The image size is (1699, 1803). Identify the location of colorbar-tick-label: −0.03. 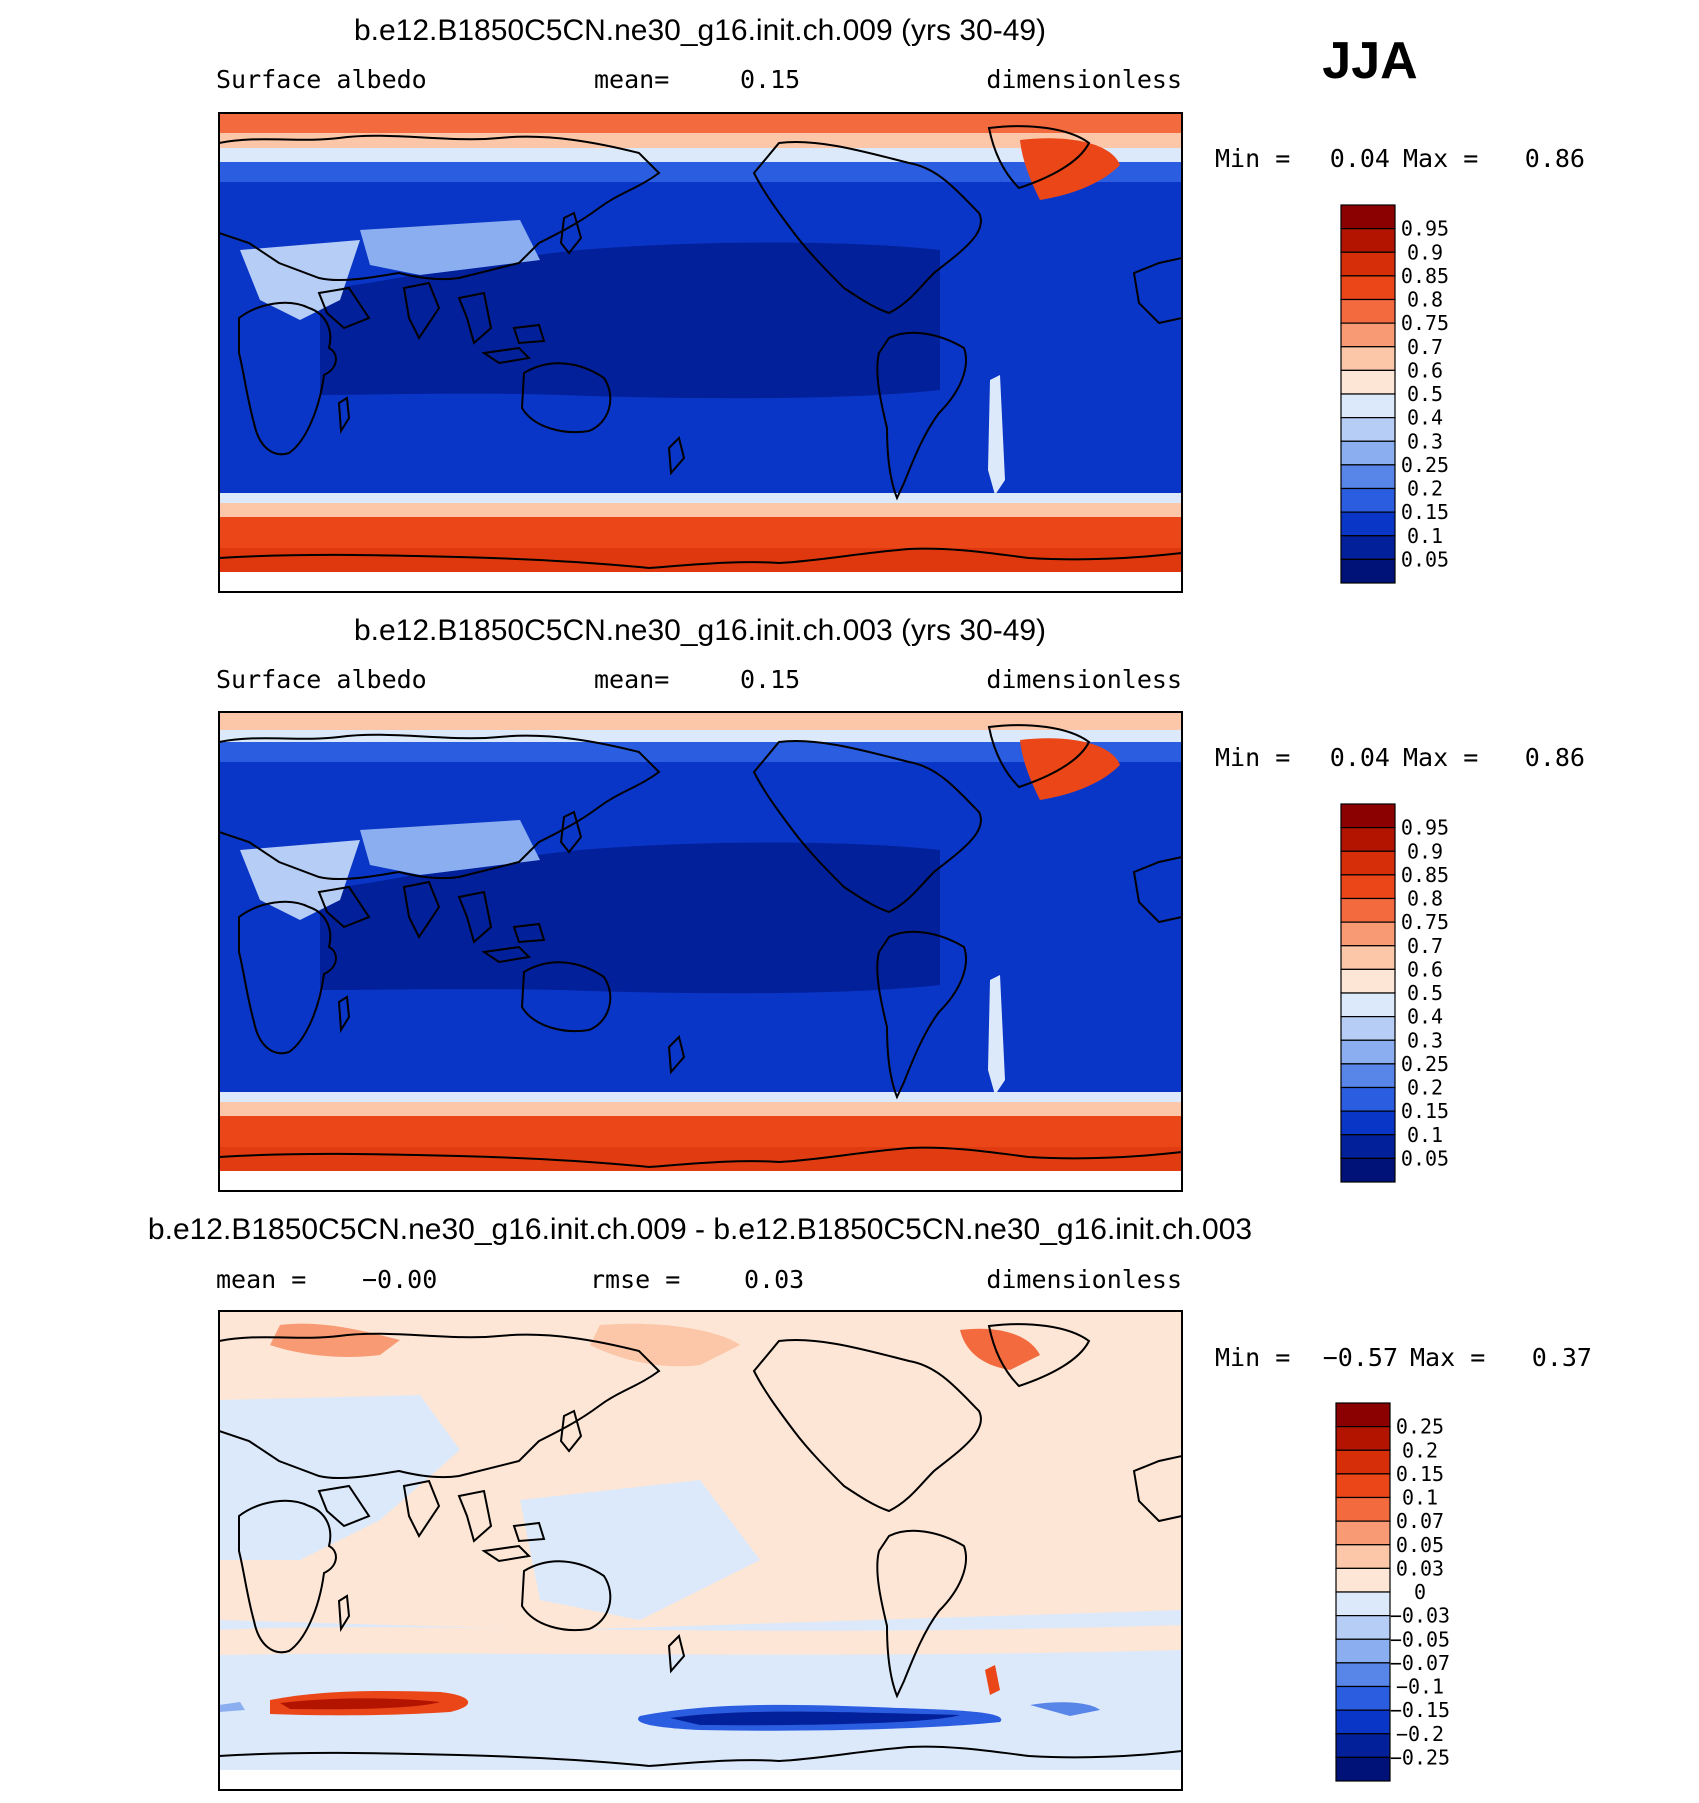
(1420, 1616).